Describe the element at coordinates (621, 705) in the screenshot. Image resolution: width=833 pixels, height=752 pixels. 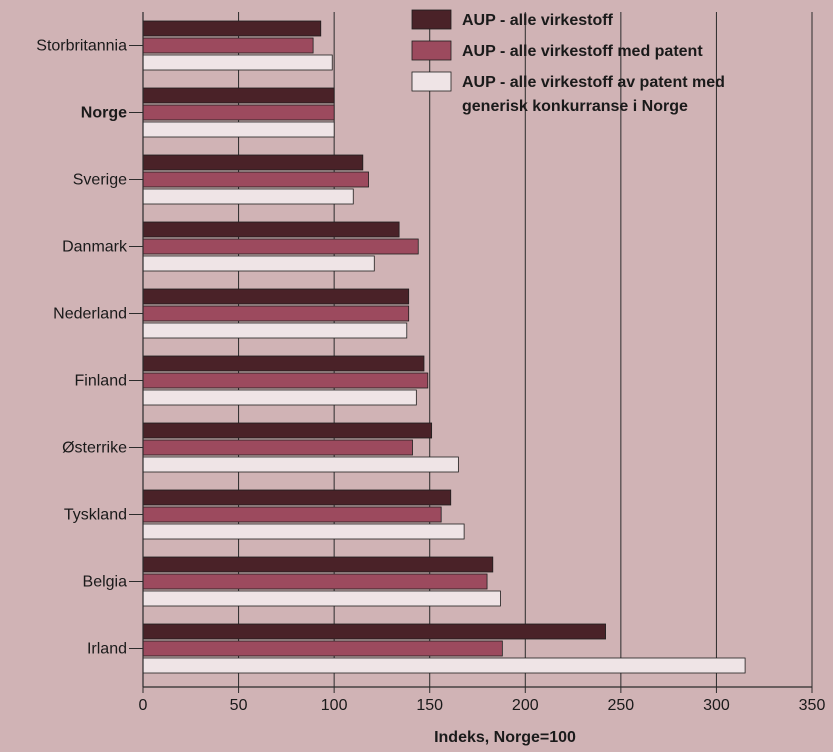
I see `x-tick-label-250: 250` at that location.